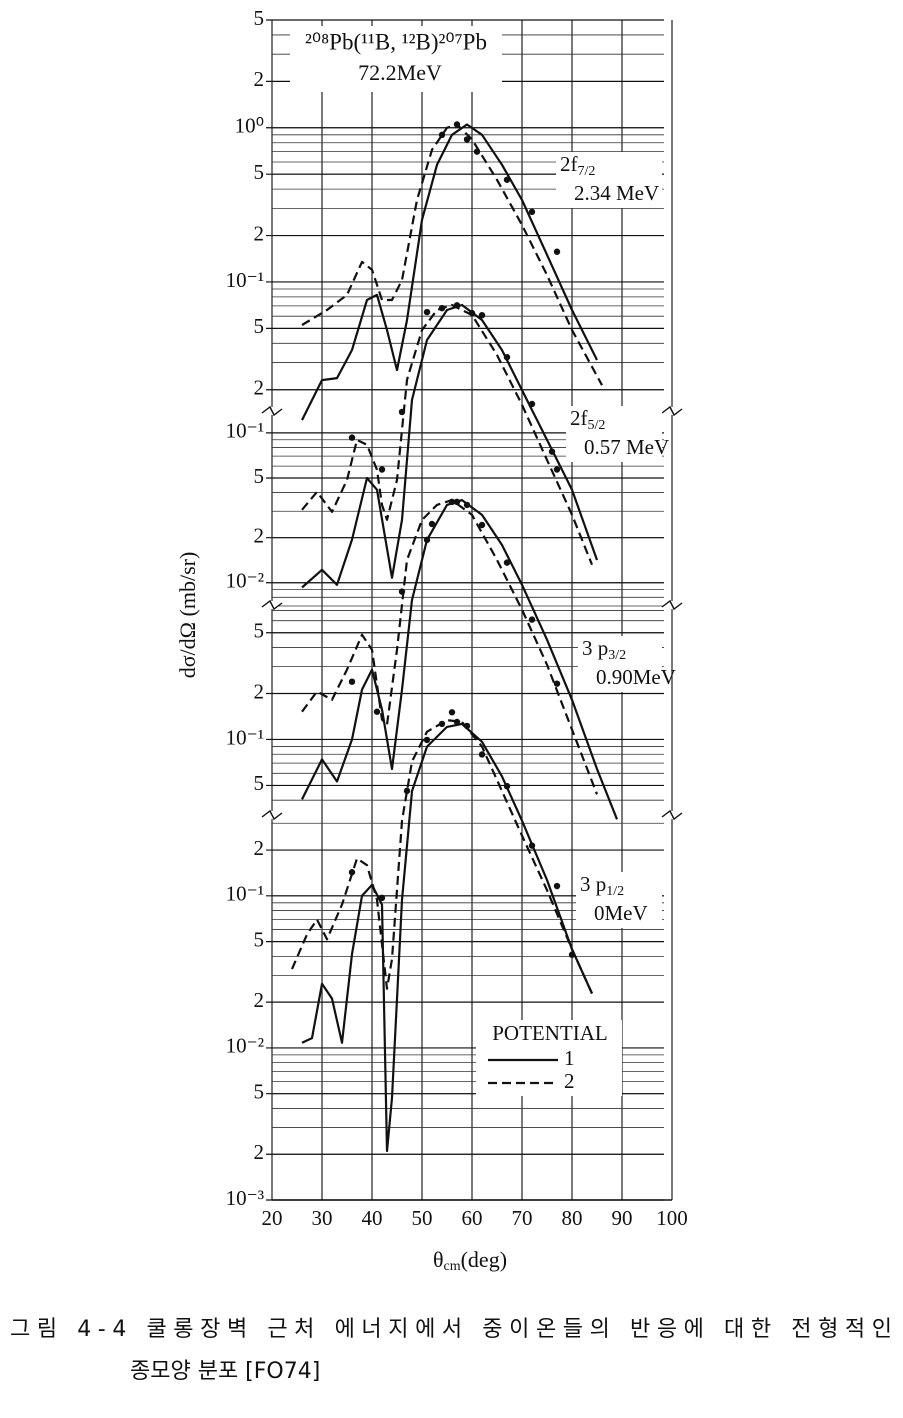 This screenshot has height=1418, width=903. What do you see at coordinates (522, 1218) in the screenshot?
I see `x-tick-label: 70` at bounding box center [522, 1218].